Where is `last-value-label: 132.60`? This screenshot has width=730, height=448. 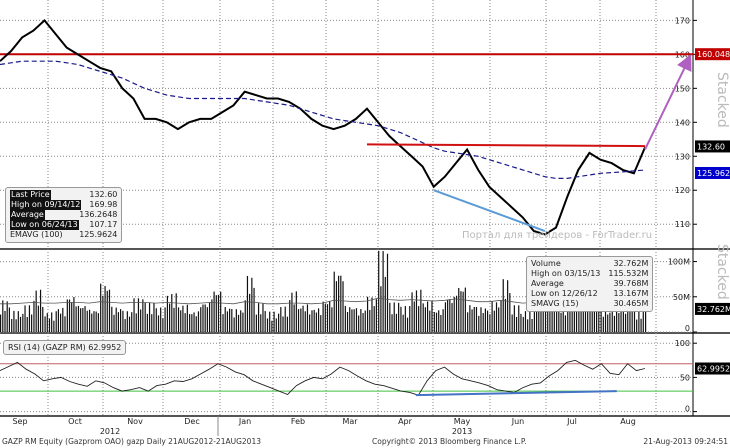 last-value-label: 132.60 is located at coordinates (711, 146).